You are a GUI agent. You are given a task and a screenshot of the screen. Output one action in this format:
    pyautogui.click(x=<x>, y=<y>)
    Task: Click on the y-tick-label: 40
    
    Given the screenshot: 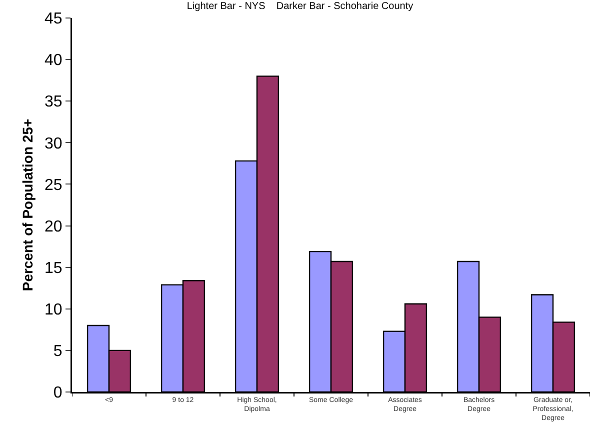 What is the action you would take?
    pyautogui.click(x=53, y=61)
    